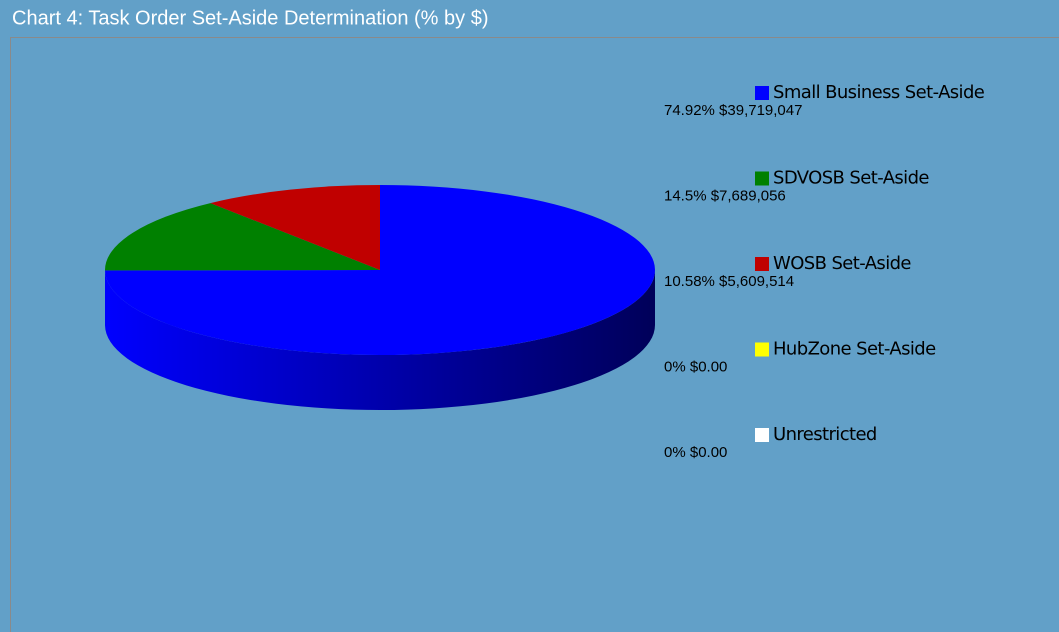 The height and width of the screenshot is (632, 1059). Describe the element at coordinates (380, 340) in the screenshot. I see `pie-side` at that location.